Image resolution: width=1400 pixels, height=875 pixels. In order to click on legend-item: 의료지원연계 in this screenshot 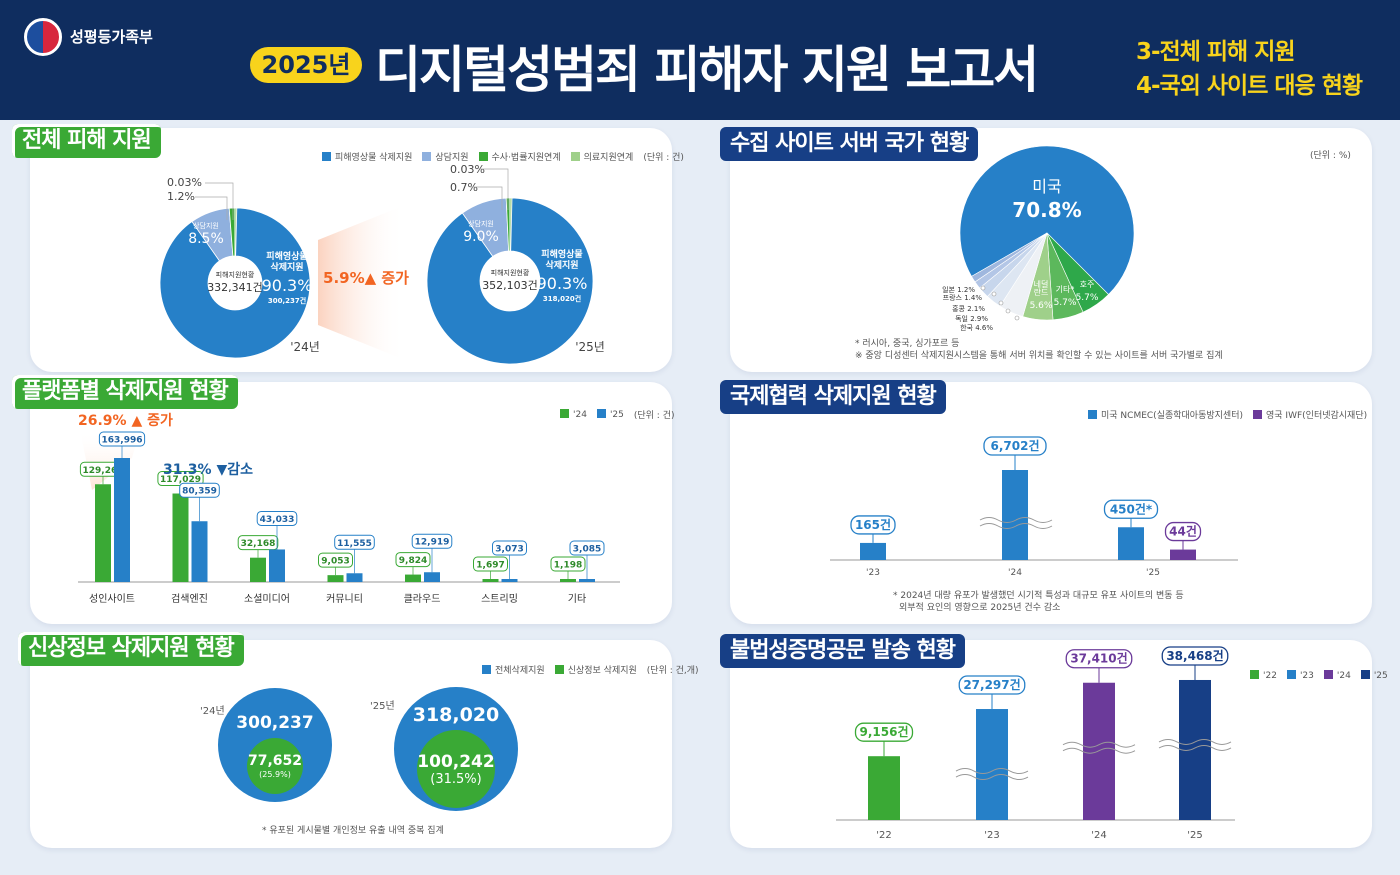, I will do `click(601, 156)`.